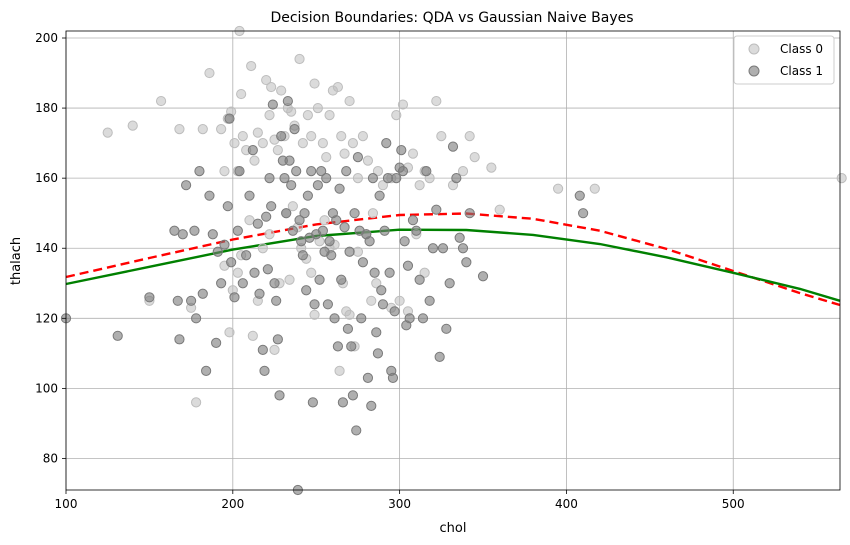 This screenshot has width=850, height=545. Describe the element at coordinates (399, 504) in the screenshot. I see `x-tick-label: 300` at that location.